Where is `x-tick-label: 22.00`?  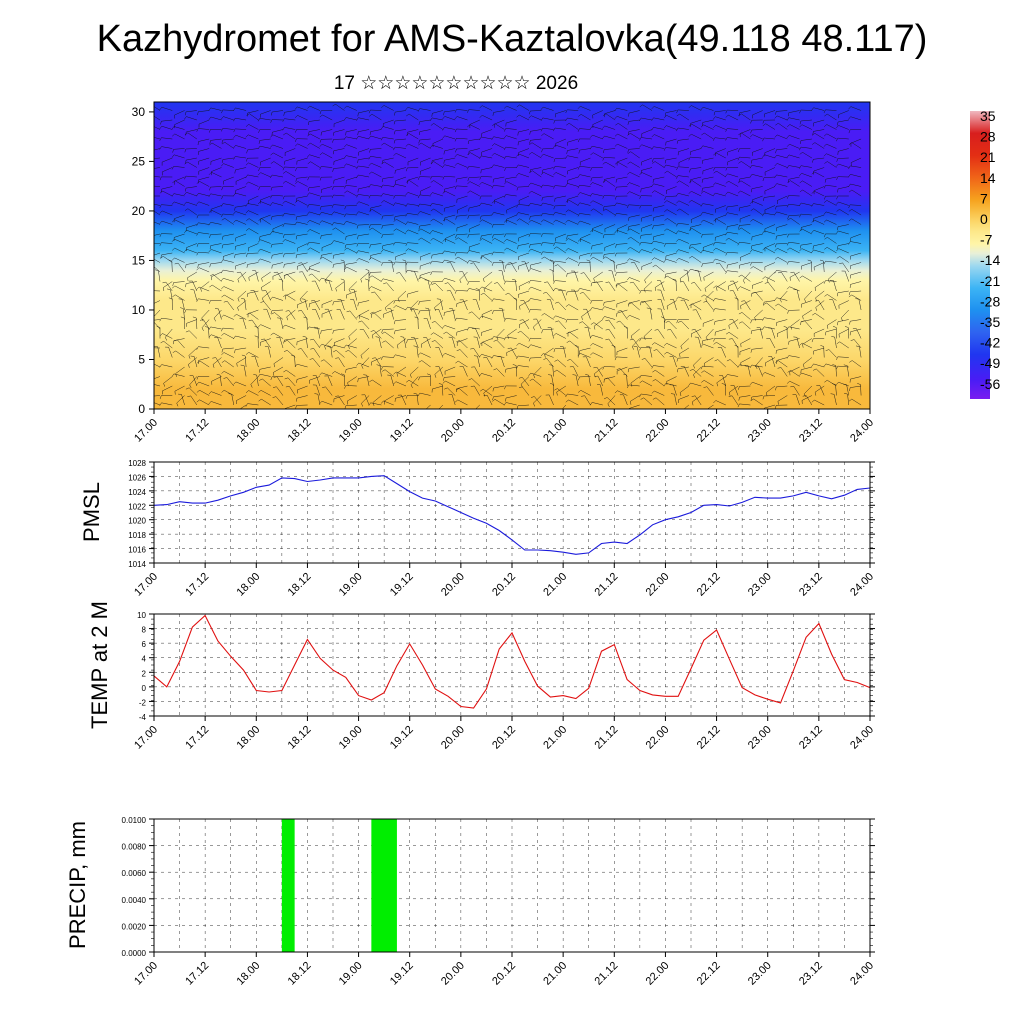 x-tick-label: 22.00 is located at coordinates (658, 738).